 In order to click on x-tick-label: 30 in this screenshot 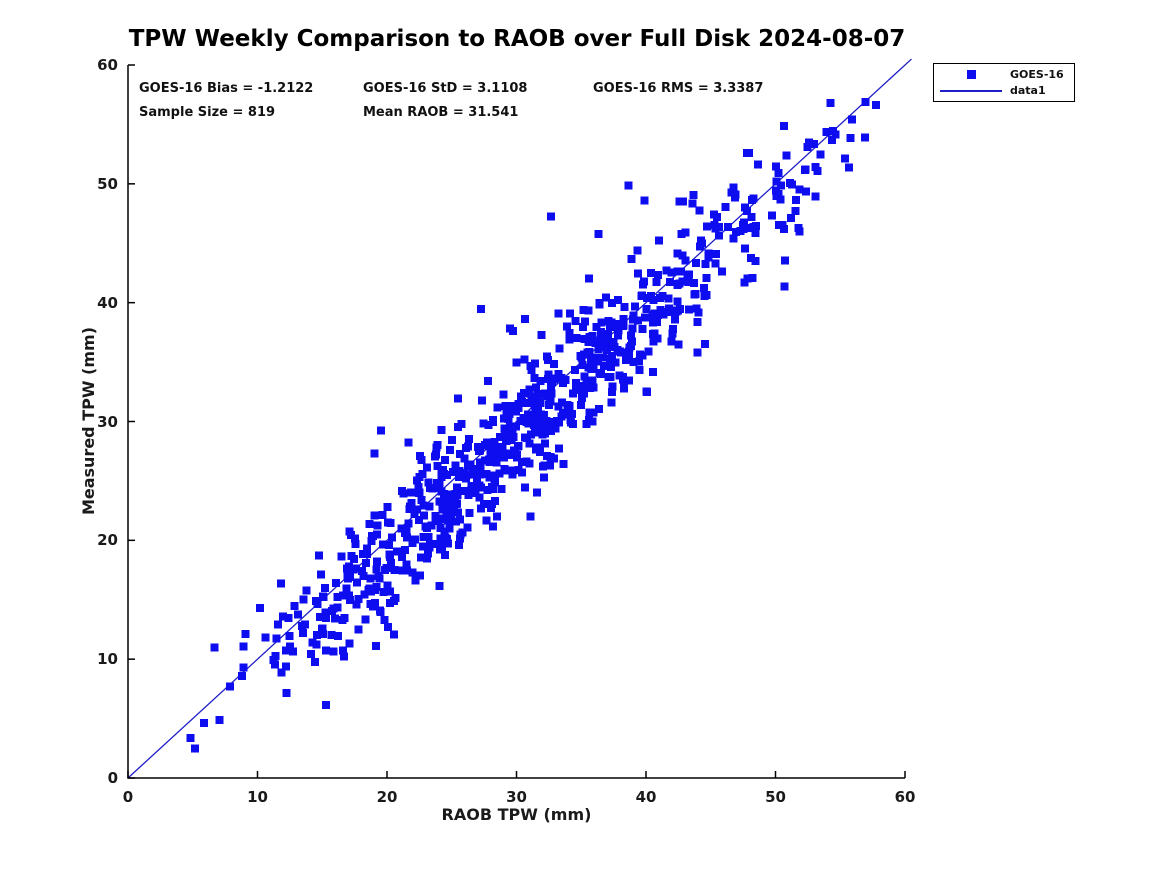, I will do `click(516, 797)`.